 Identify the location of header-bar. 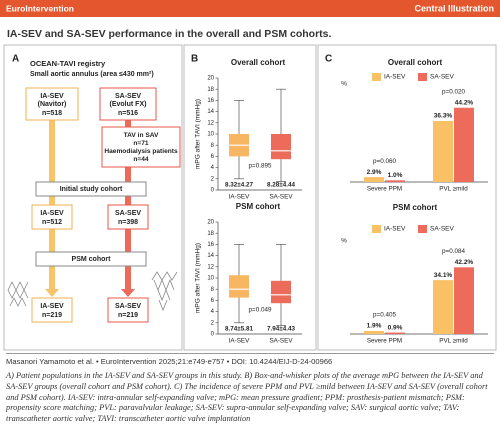
(250, 8).